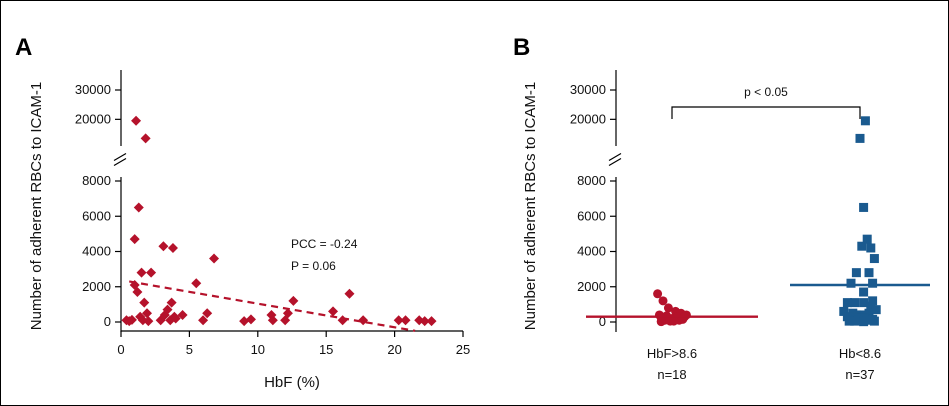 The image size is (949, 406). Describe the element at coordinates (292, 382) in the screenshot. I see `panel-a-x-axis-title: HbF (%)` at that location.